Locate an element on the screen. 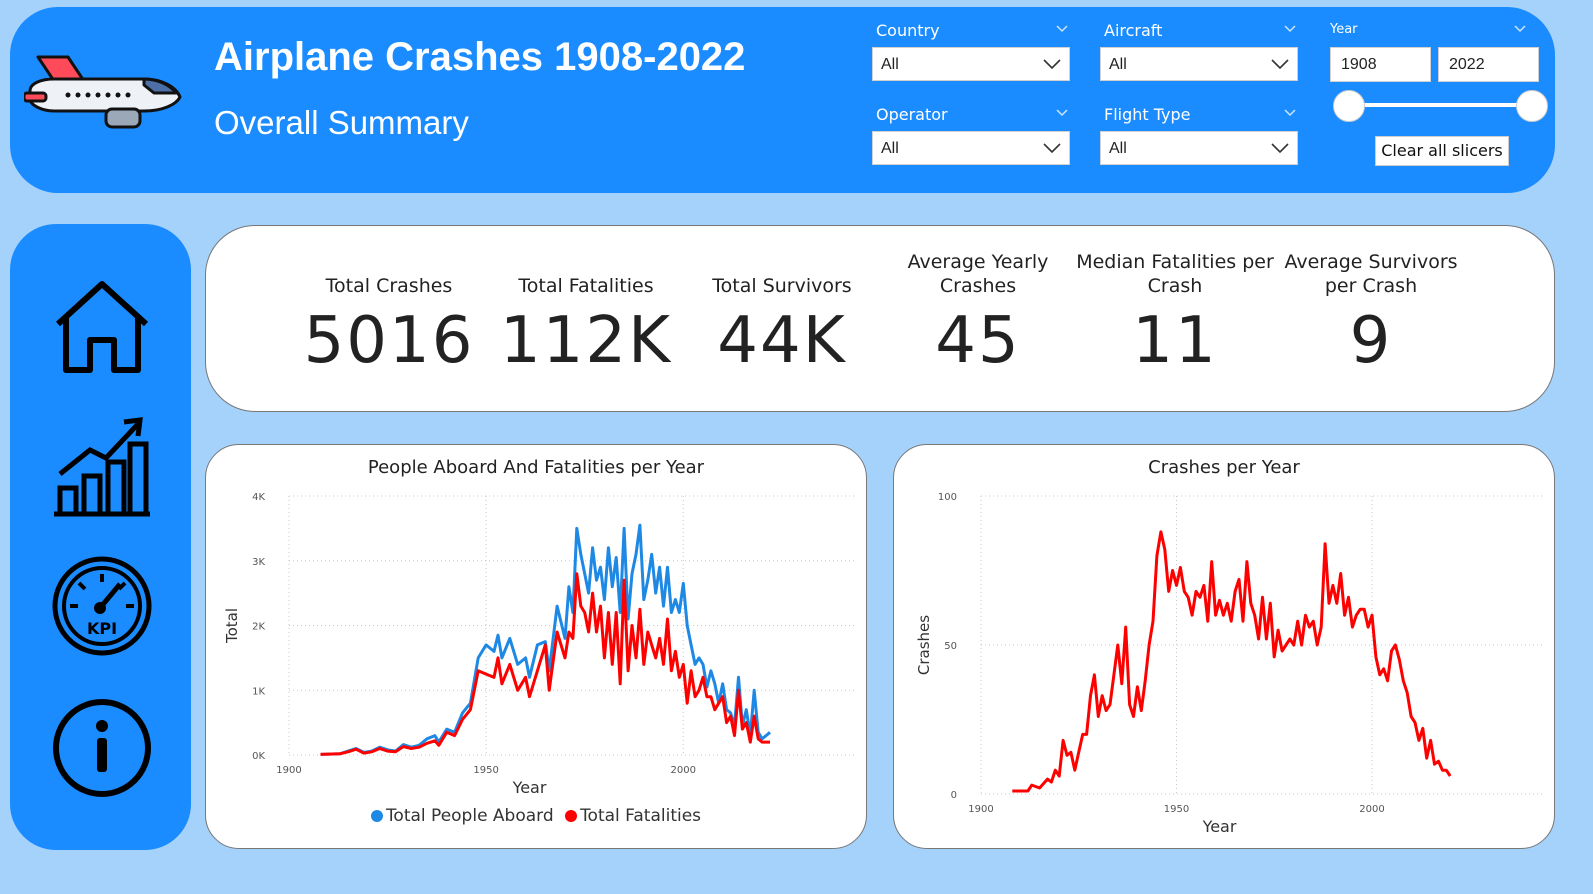 The height and width of the screenshot is (894, 1593). y-axis-title: Total is located at coordinates (232, 626).